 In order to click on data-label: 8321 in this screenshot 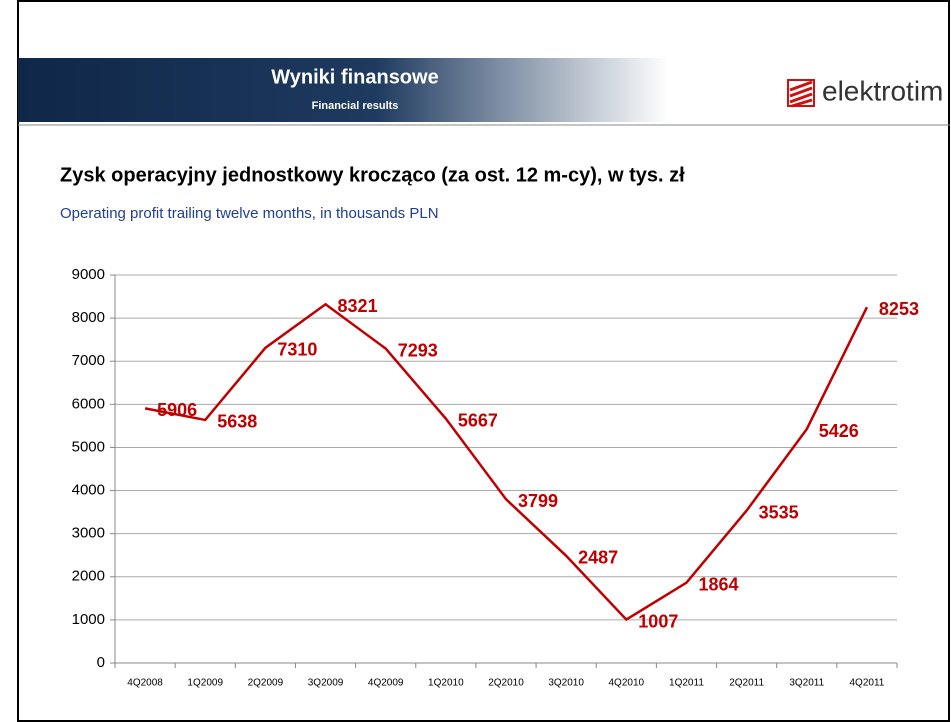, I will do `click(358, 306)`.